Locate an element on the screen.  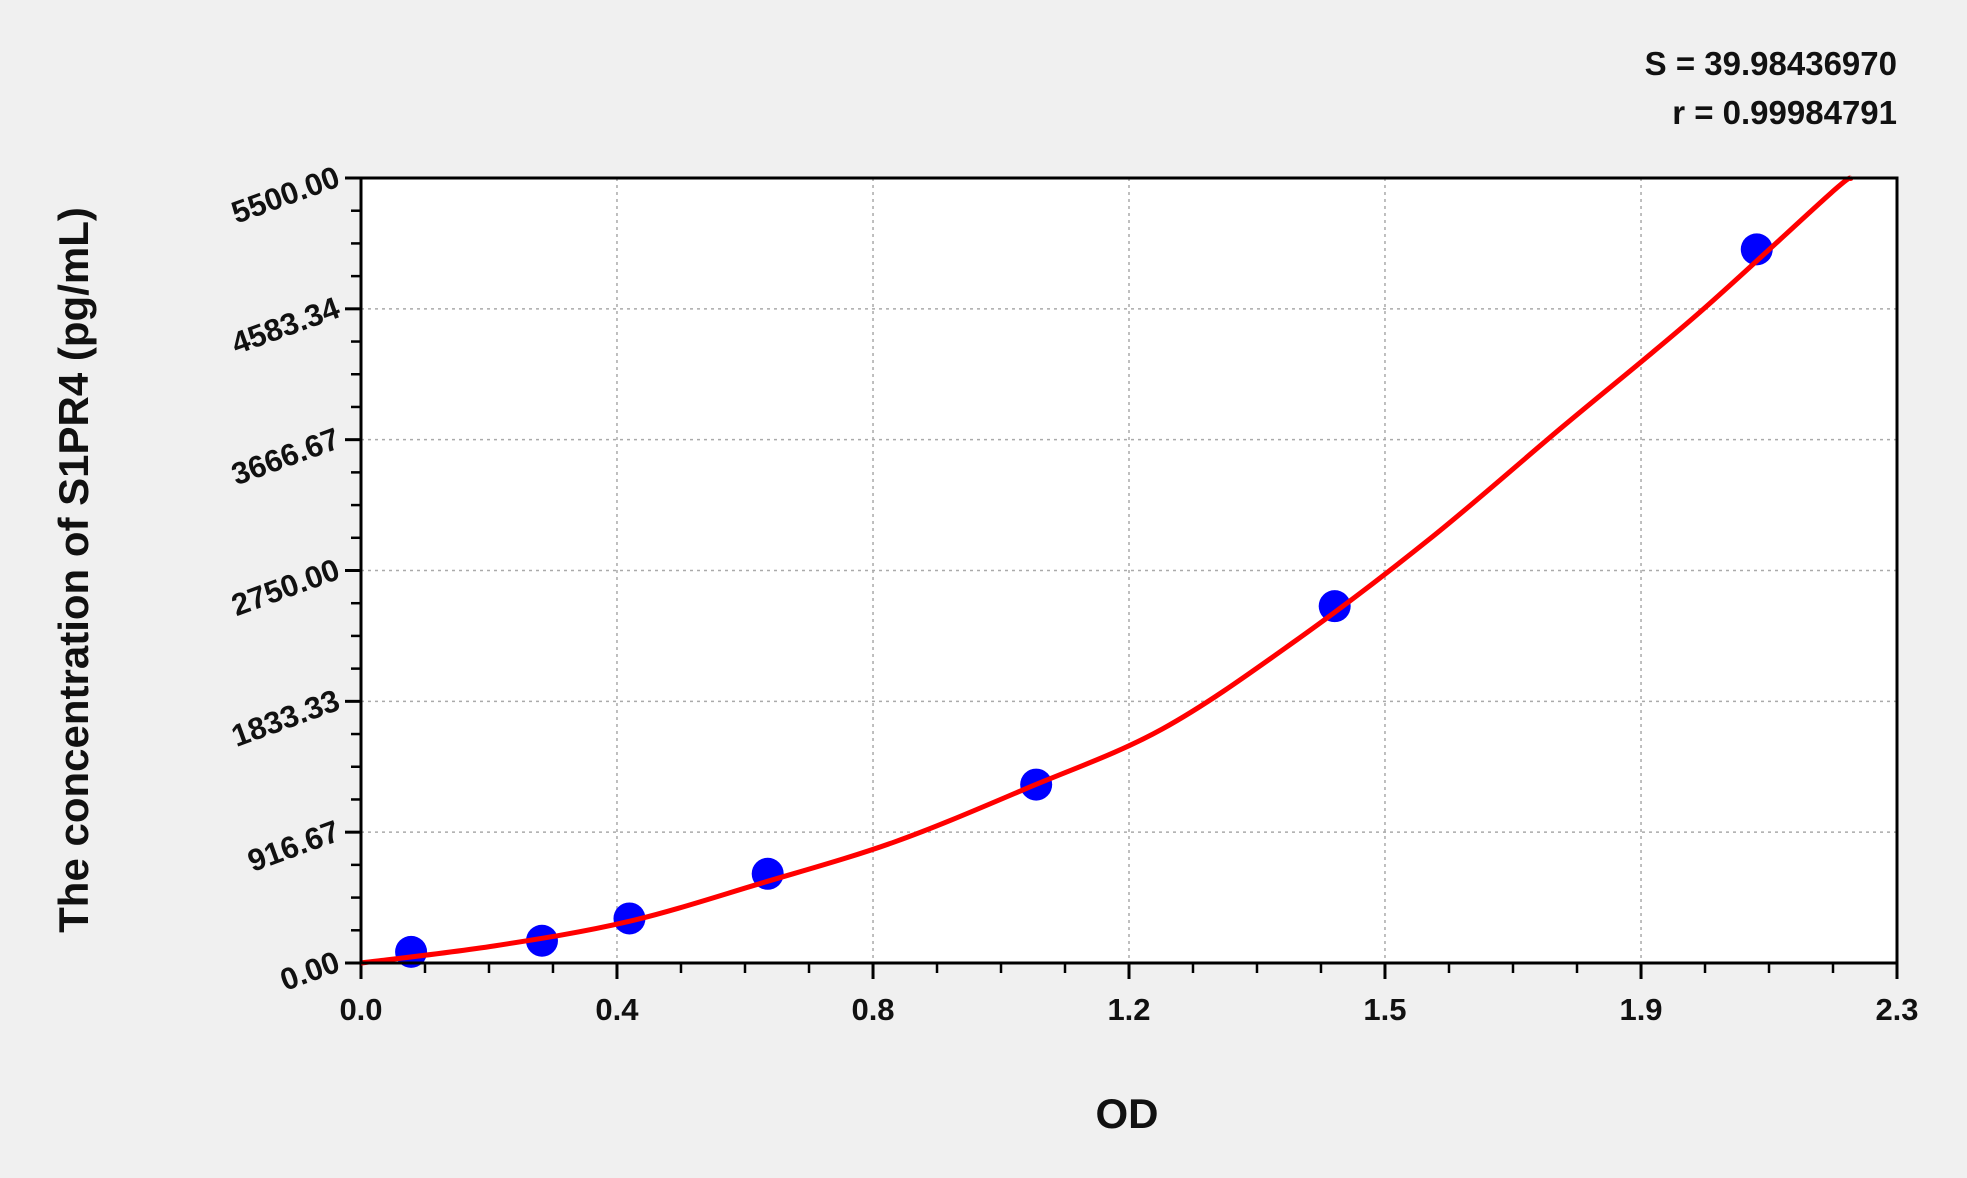
x-tick-label: 2.3 is located at coordinates (1896, 1009).